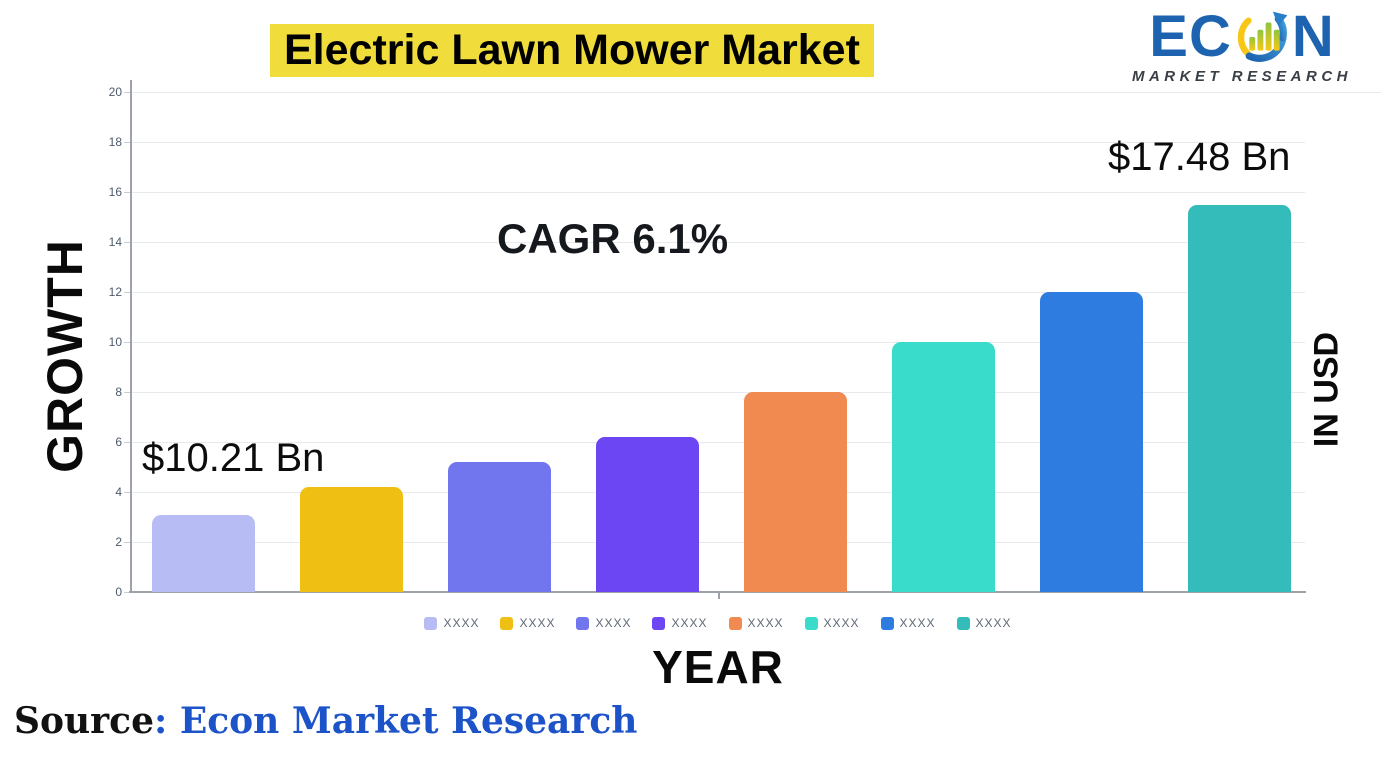  I want to click on y-tick-label: 14, so click(115, 242).